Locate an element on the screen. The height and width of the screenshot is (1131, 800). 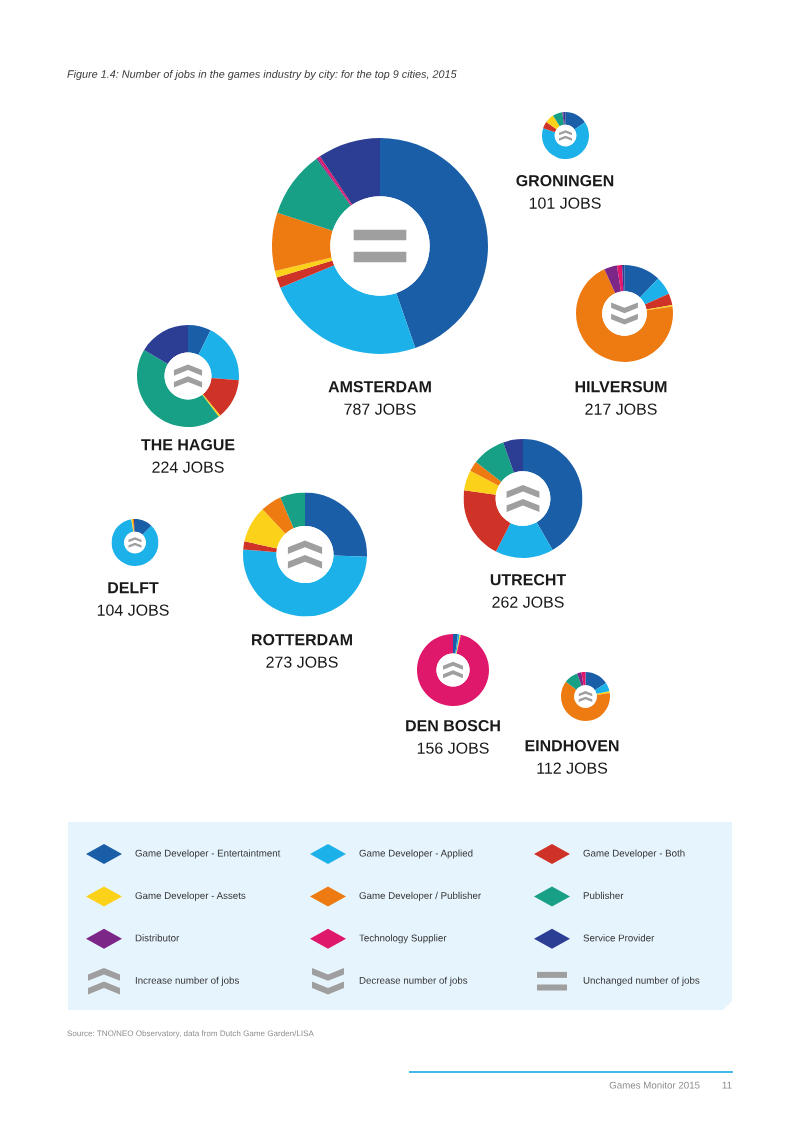
text: AMSTERDAM is located at coordinates (379, 386).